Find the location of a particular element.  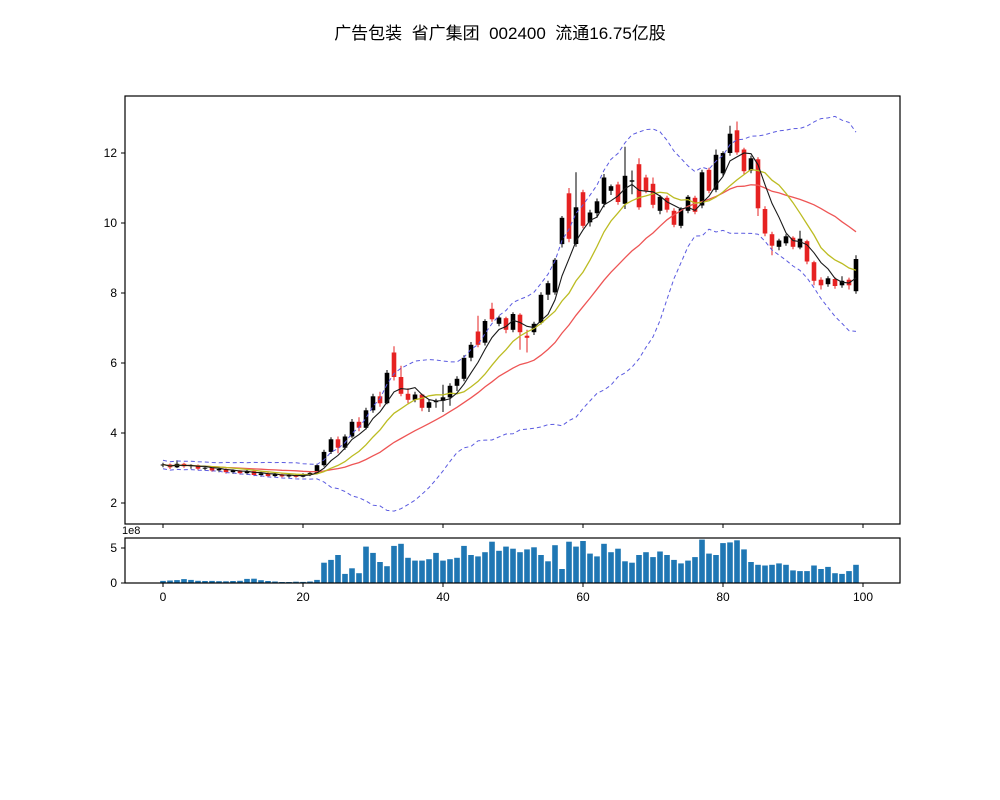

x-tick-label: 80 is located at coordinates (723, 597).